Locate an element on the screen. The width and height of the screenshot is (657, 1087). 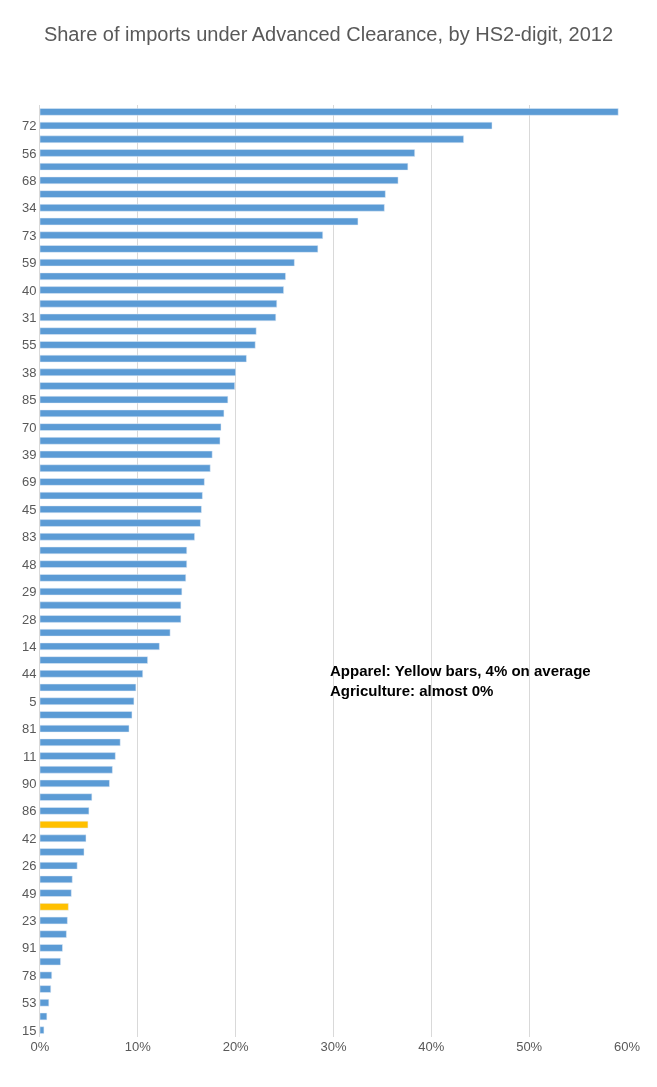
y-tick-label: 83 is located at coordinates (29, 537).